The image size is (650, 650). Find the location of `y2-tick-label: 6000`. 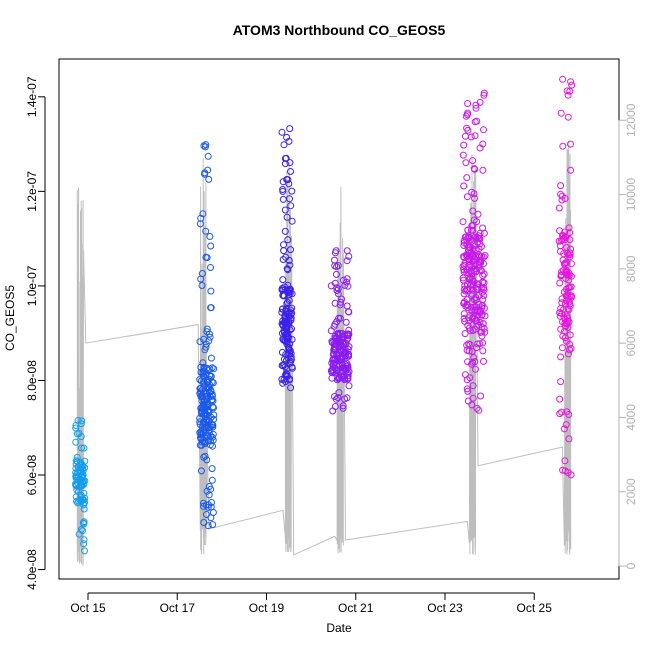

y2-tick-label: 6000 is located at coordinates (631, 342).